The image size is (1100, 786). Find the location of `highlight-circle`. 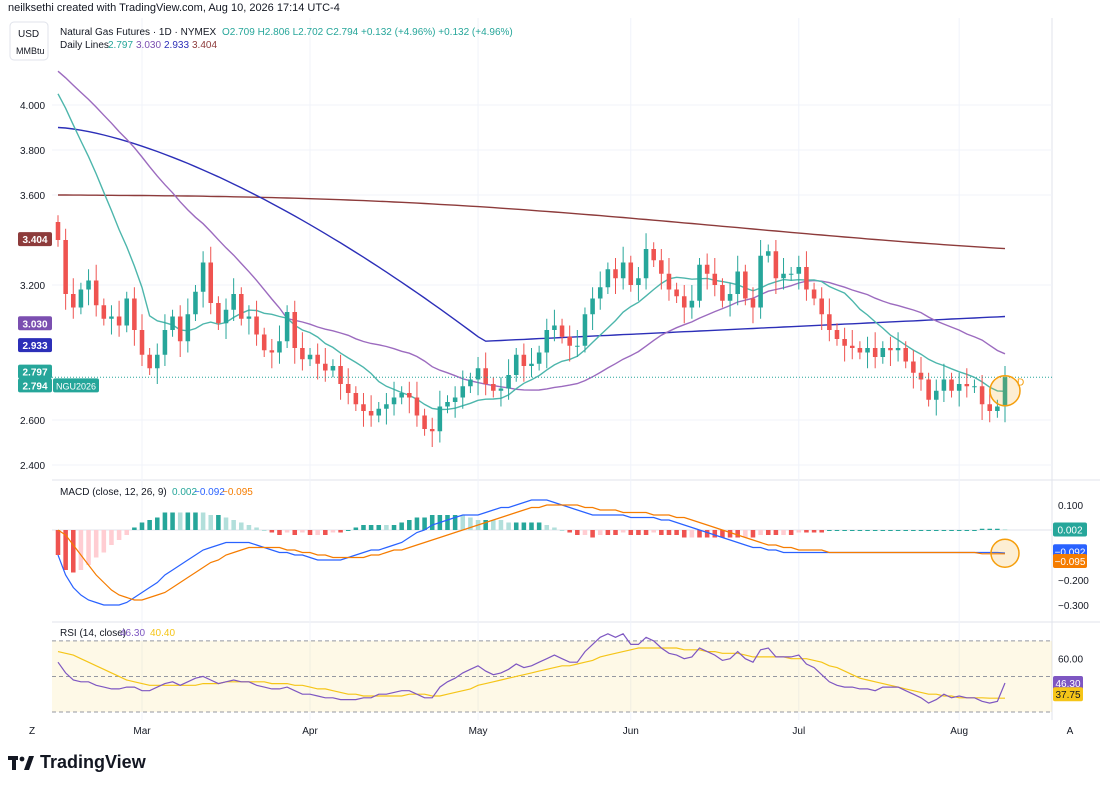

highlight-circle is located at coordinates (1005, 391).